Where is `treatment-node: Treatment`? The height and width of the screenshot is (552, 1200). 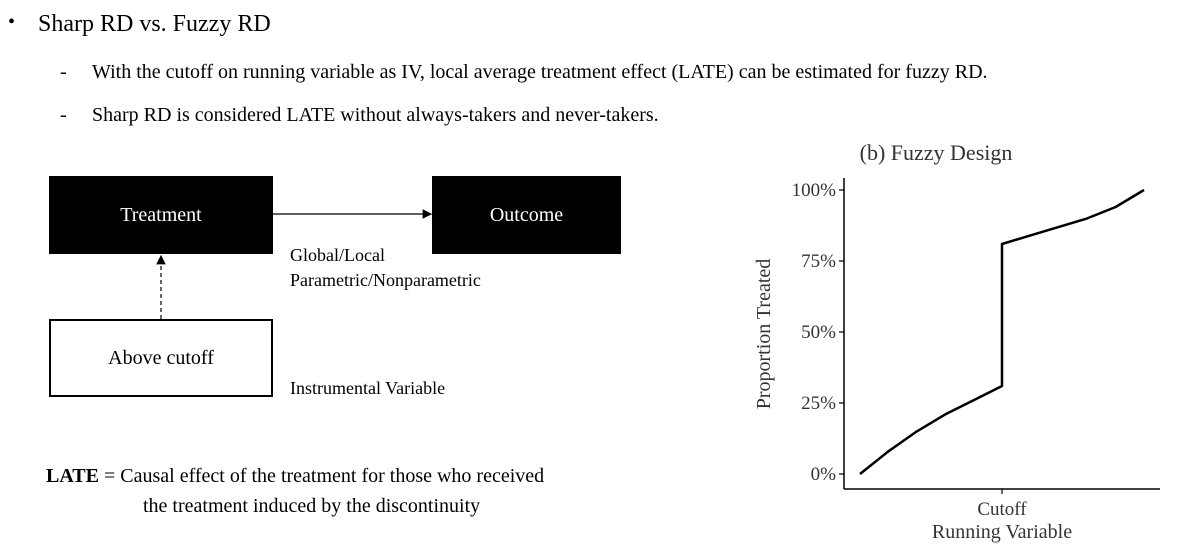
treatment-node: Treatment is located at coordinates (161, 215).